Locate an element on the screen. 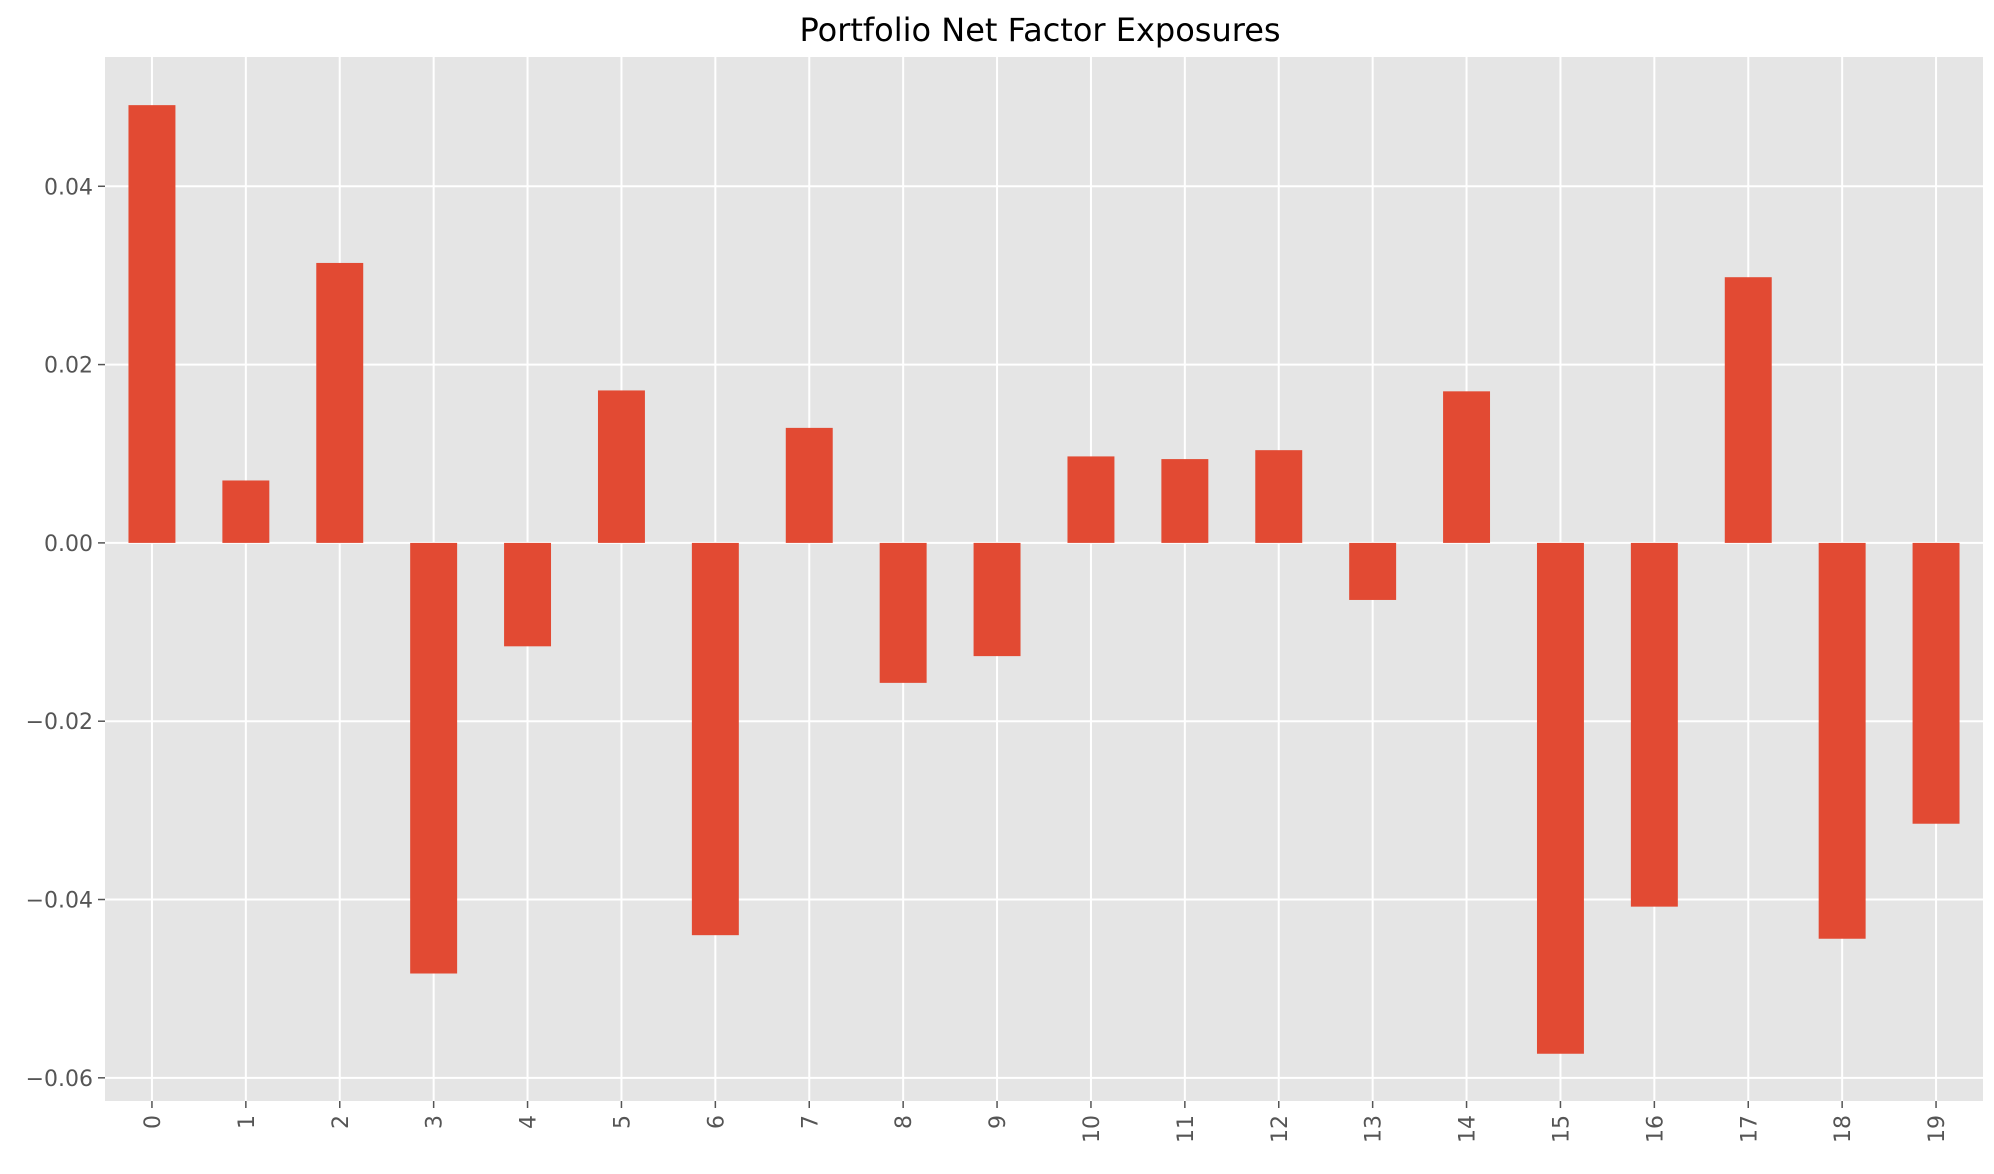  y-axis: −0.06 −0.04 −0.02 0.00 0.02 0.04 is located at coordinates (65, 633).